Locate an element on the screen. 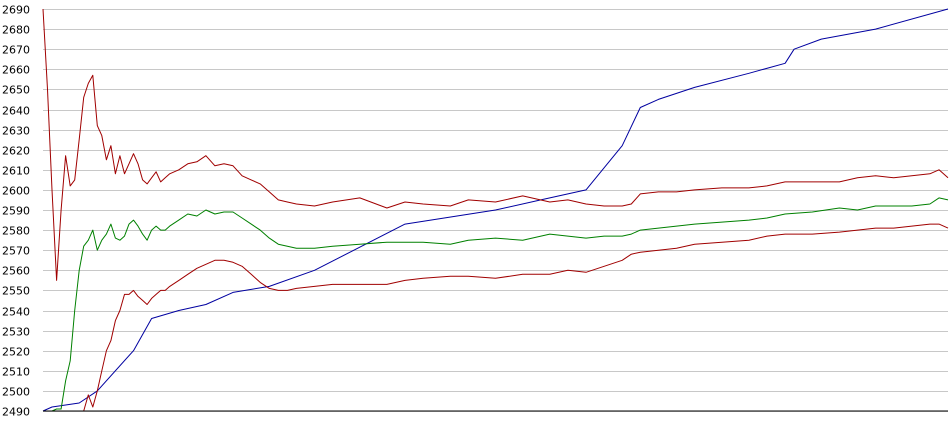  y-tick-label-2520: 2520 is located at coordinates (16, 352).